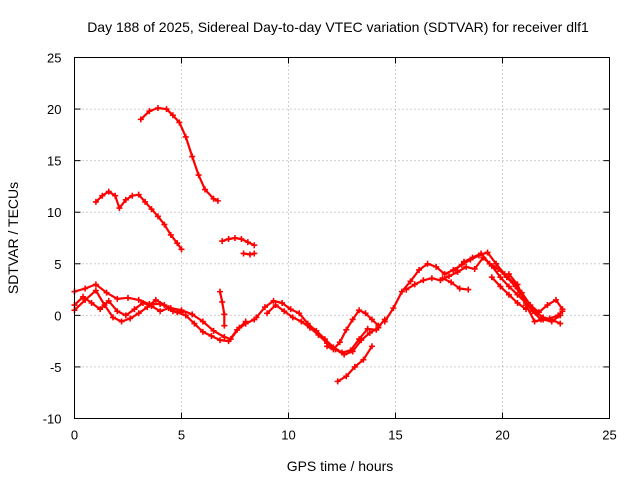 The height and width of the screenshot is (480, 640). What do you see at coordinates (57, 264) in the screenshot?
I see `y-tick-label: 5` at bounding box center [57, 264].